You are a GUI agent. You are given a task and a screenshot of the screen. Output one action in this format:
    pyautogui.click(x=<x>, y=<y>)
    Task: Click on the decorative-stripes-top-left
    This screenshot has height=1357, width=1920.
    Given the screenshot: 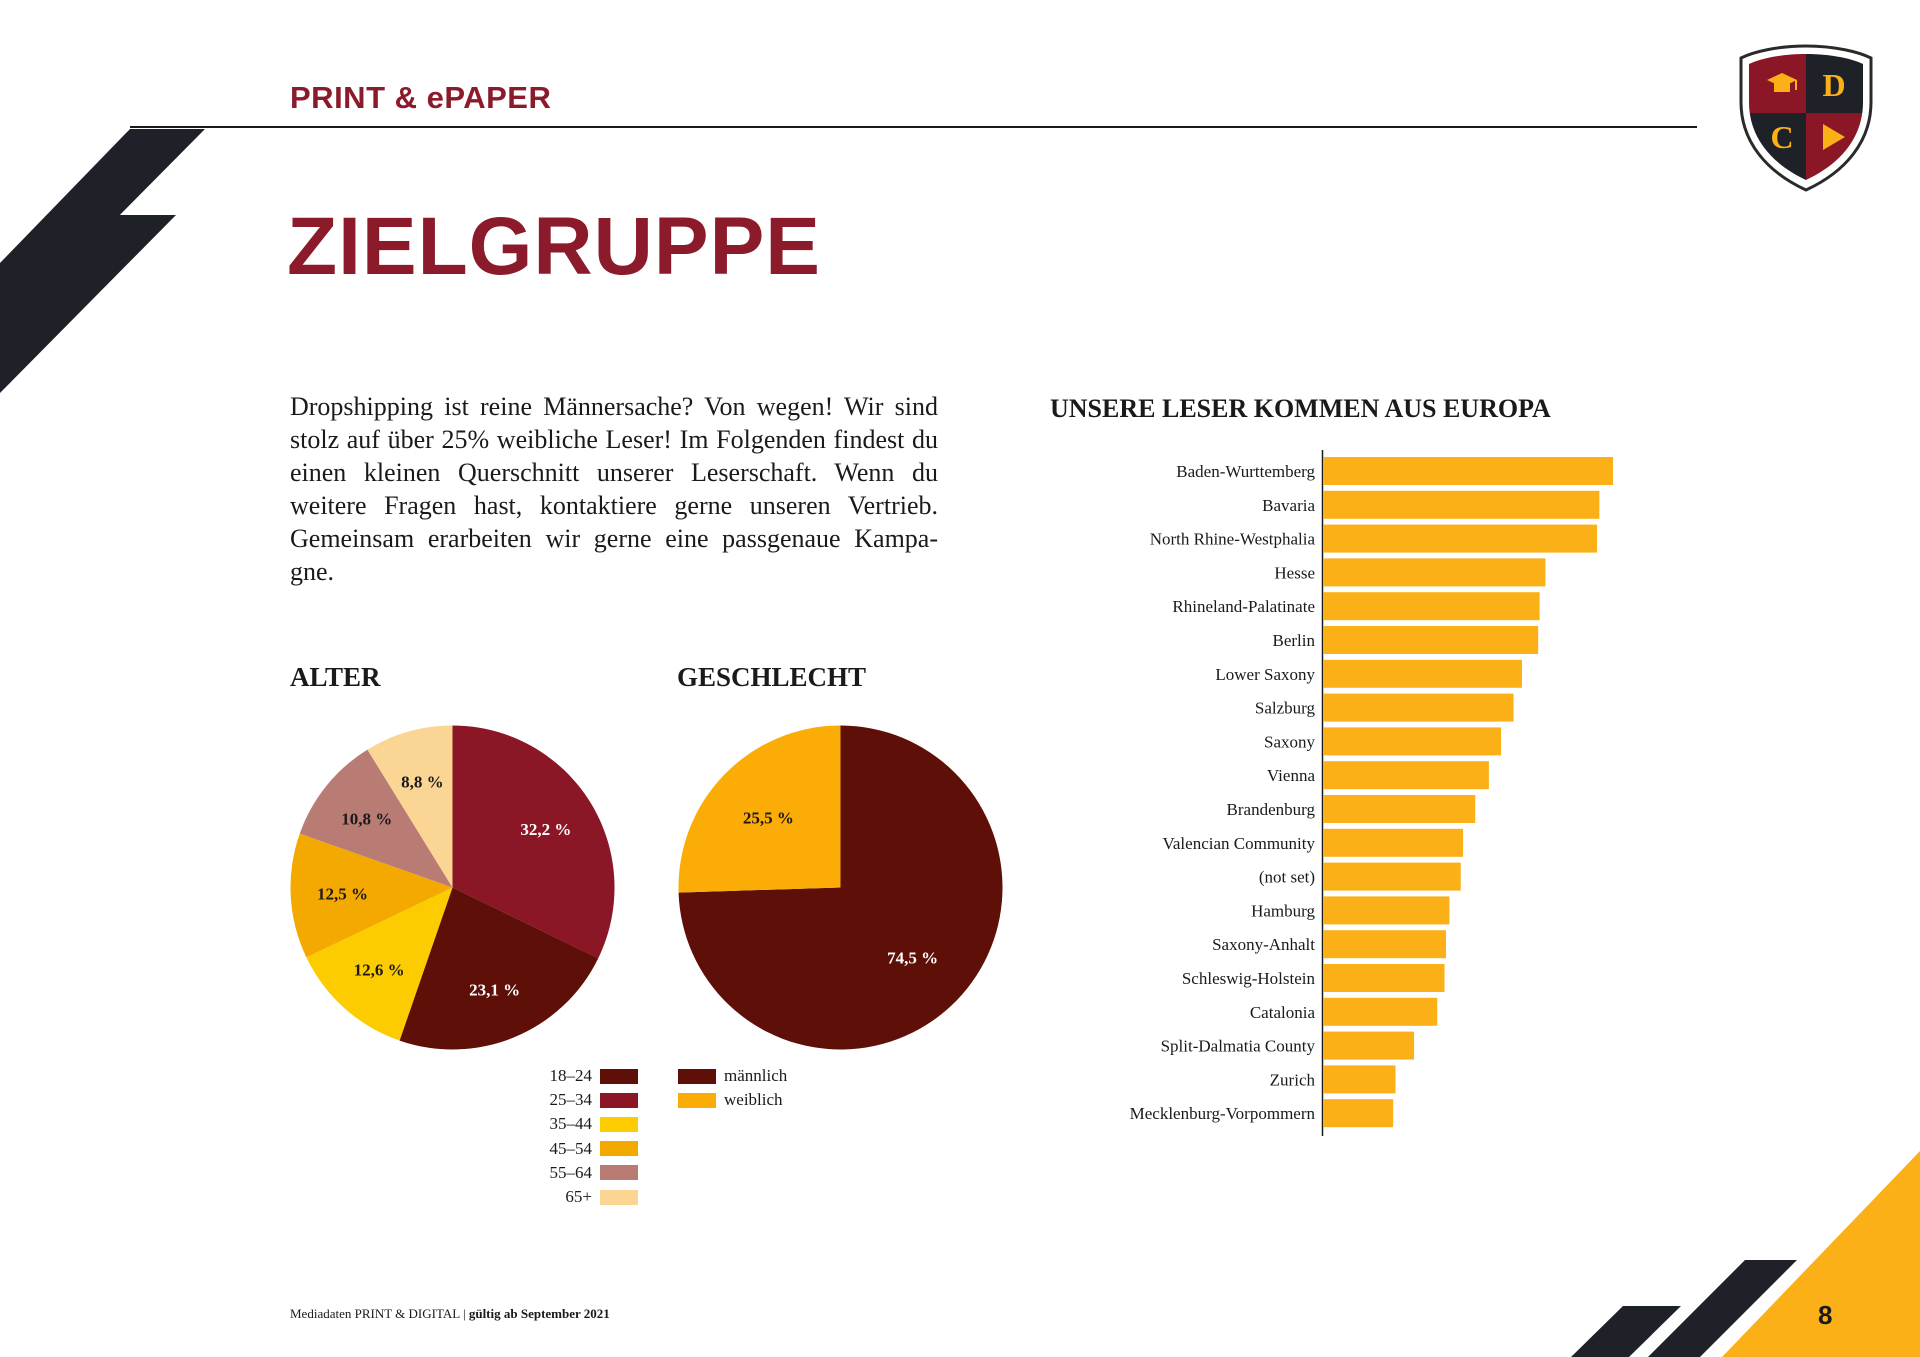 What is the action you would take?
    pyautogui.click(x=102, y=261)
    